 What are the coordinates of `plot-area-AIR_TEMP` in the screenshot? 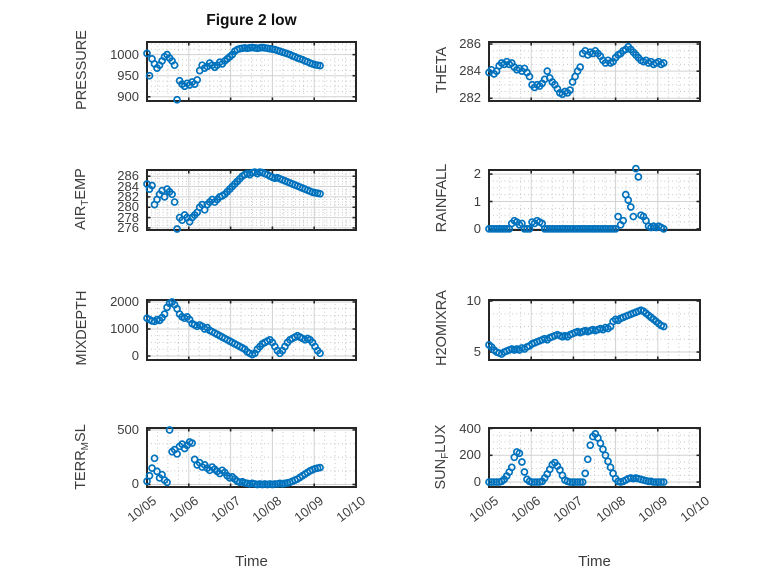 It's located at (250, 200).